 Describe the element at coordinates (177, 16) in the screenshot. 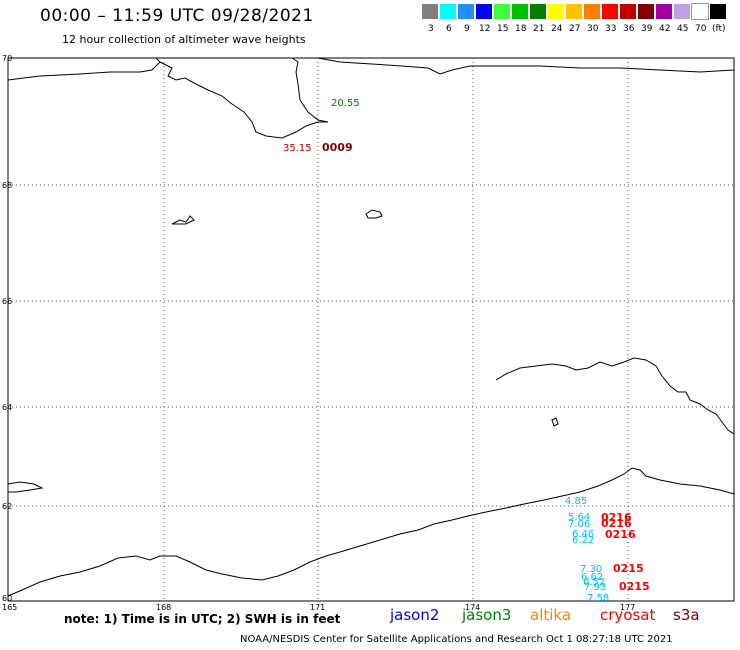

I see `page-title: 00:00 – 11:59 UTC 09/28/2021` at that location.